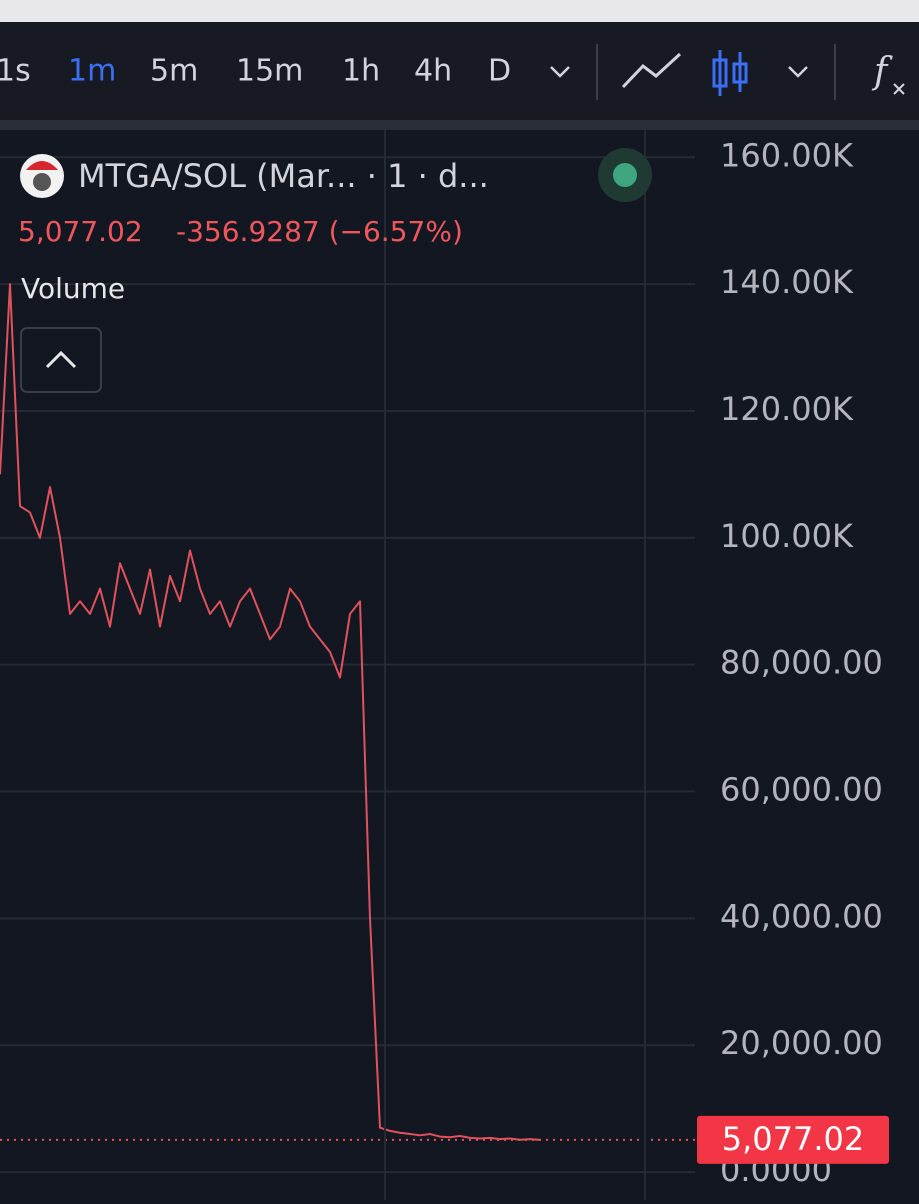 The width and height of the screenshot is (919, 1204). Describe the element at coordinates (801, 1043) in the screenshot. I see `y-tick-label: 20,000.00` at that location.